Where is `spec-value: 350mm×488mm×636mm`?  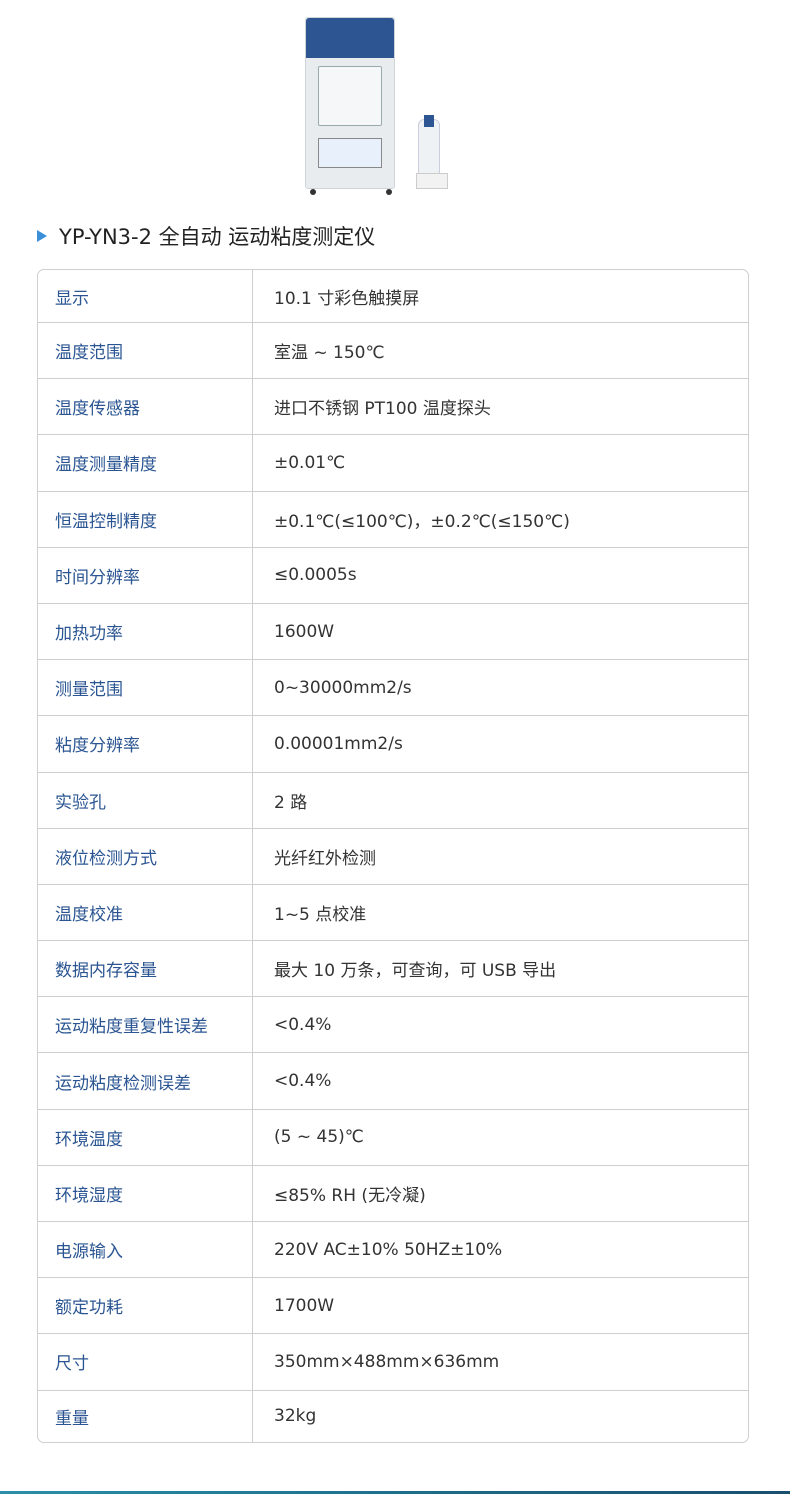 spec-value: 350mm×488mm×636mm is located at coordinates (387, 1361).